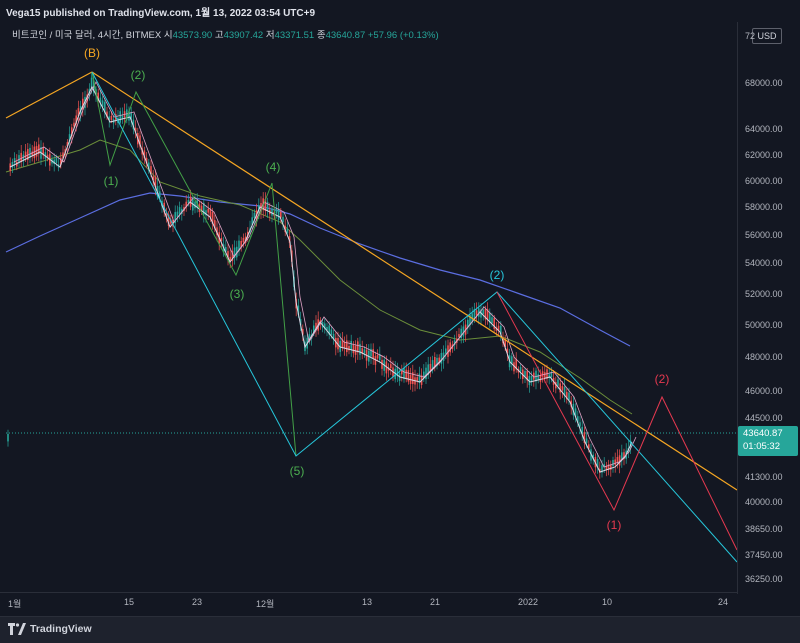  I want to click on high-label: 고, so click(219, 35).